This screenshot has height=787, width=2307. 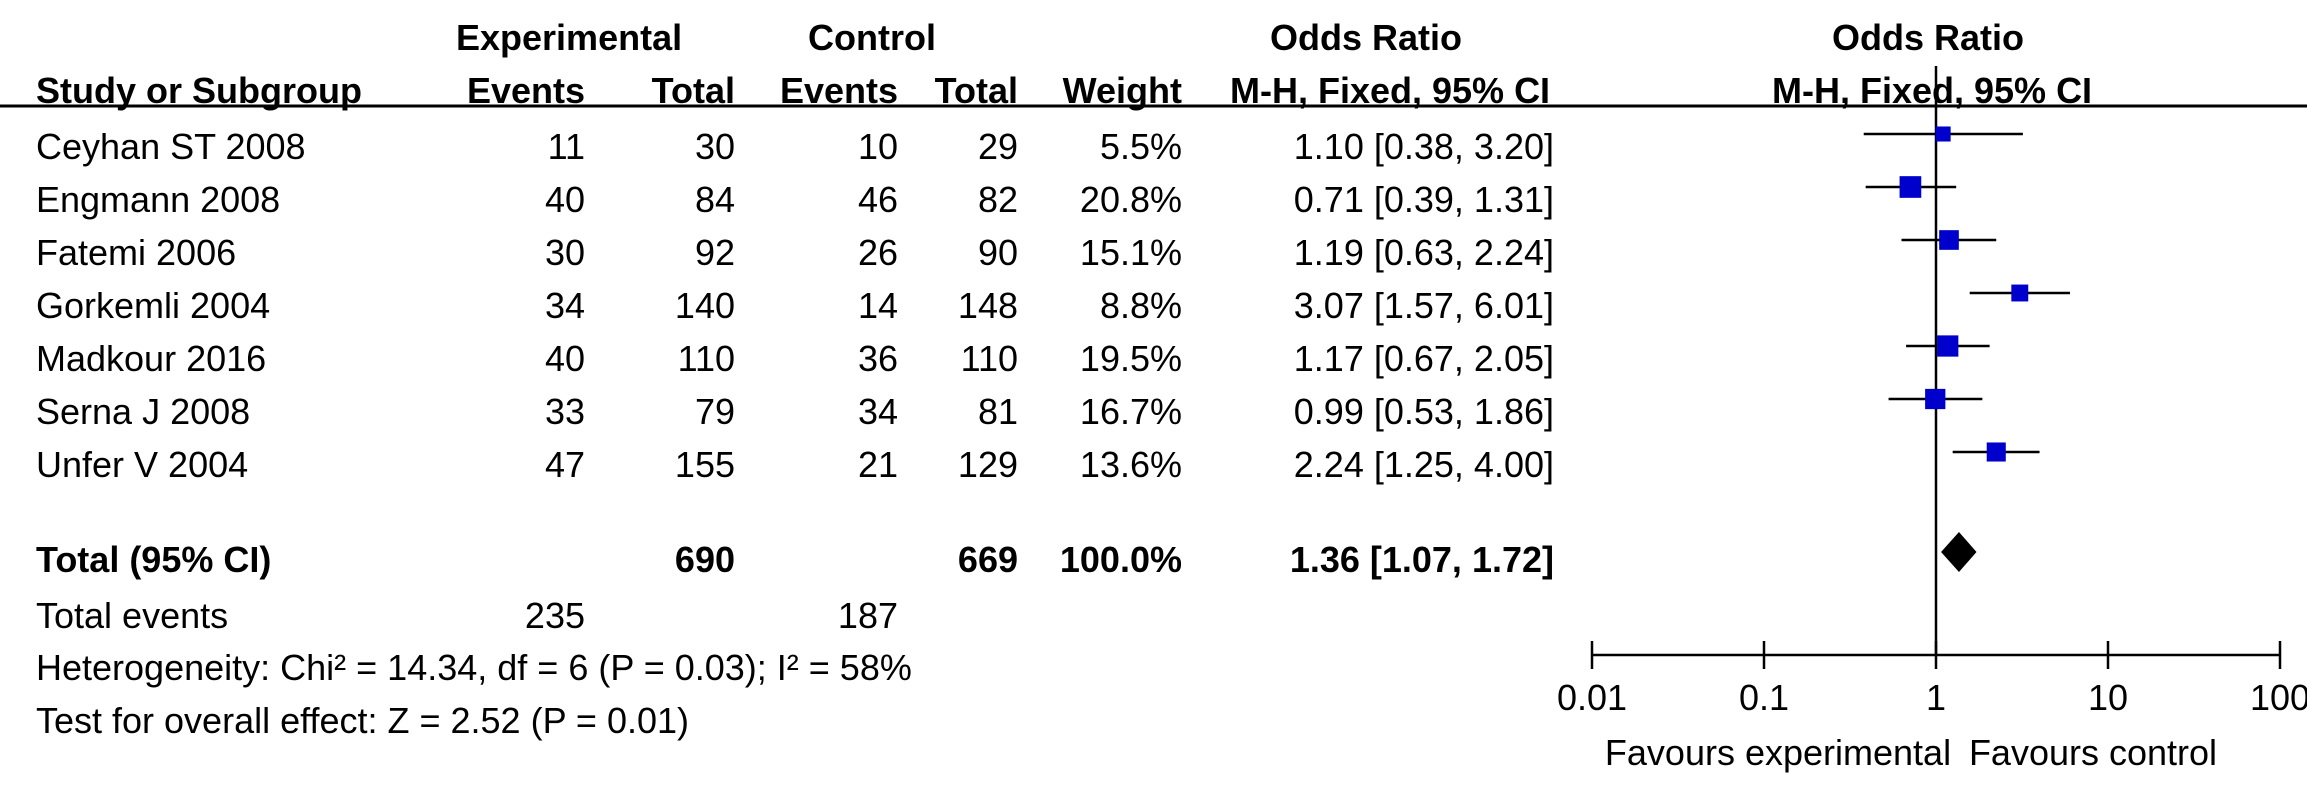 I want to click on row-study-name: Gorkemli 2004, so click(x=153, y=305).